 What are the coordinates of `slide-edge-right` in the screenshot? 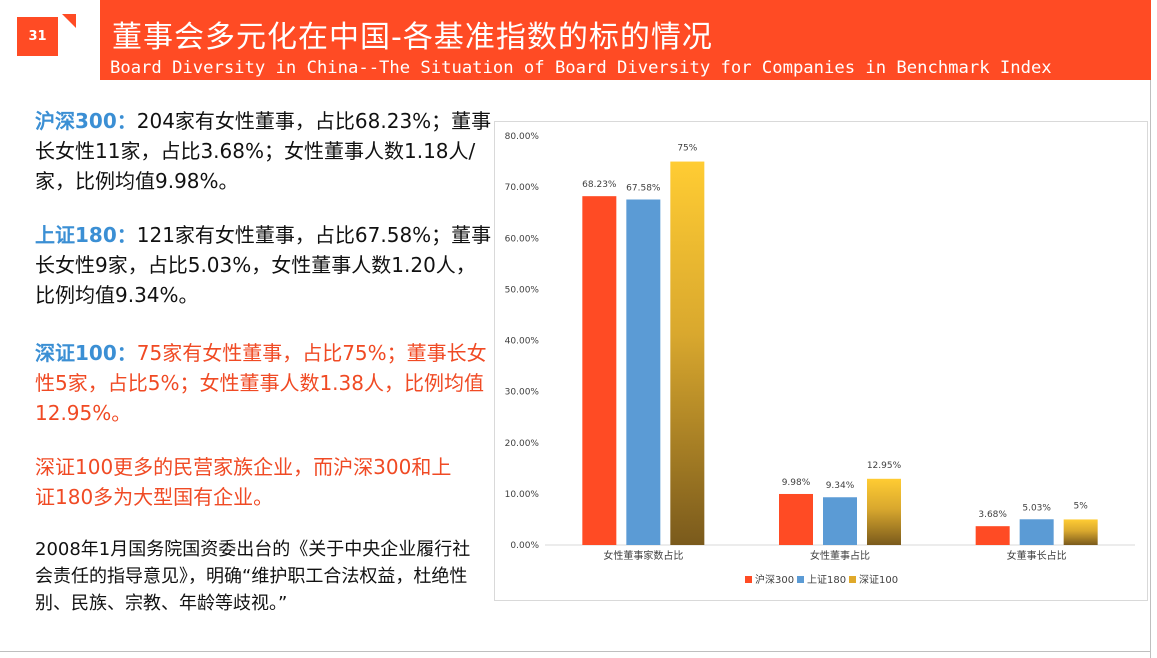 It's located at (1150, 329).